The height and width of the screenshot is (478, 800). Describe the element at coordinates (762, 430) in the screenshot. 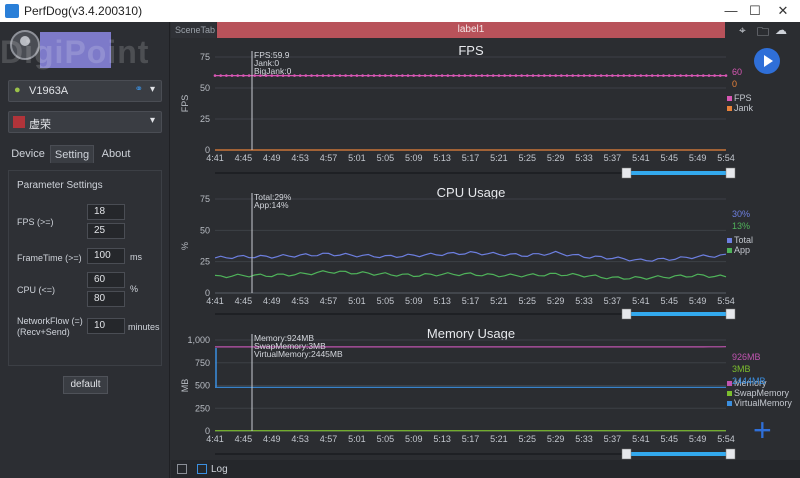

I see `plus-icon: +` at that location.